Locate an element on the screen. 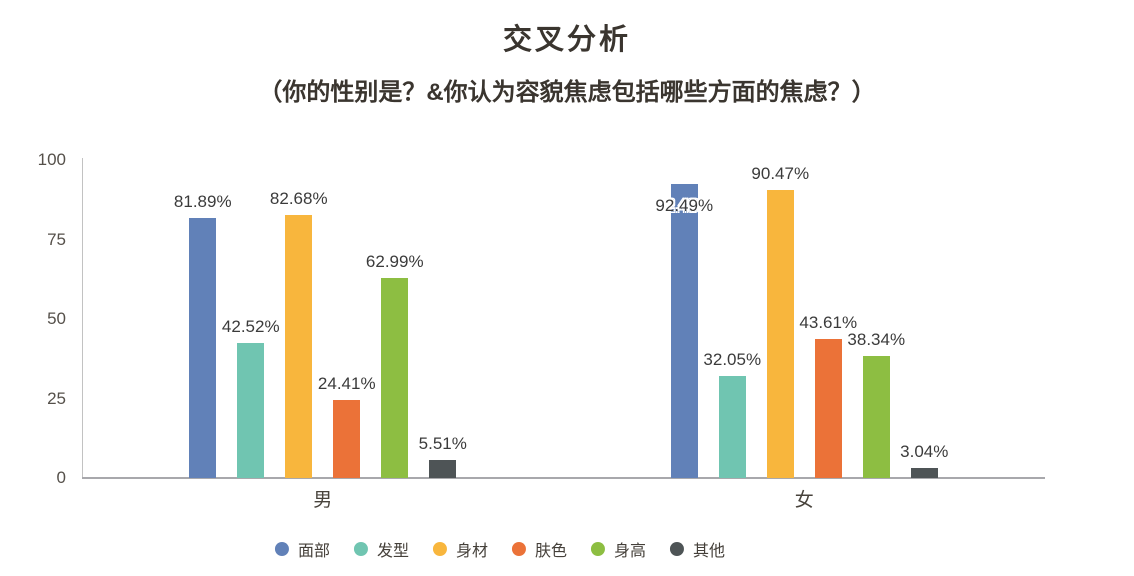 This screenshot has height=576, width=1134. legend-label: 身材 is located at coordinates (471, 551).